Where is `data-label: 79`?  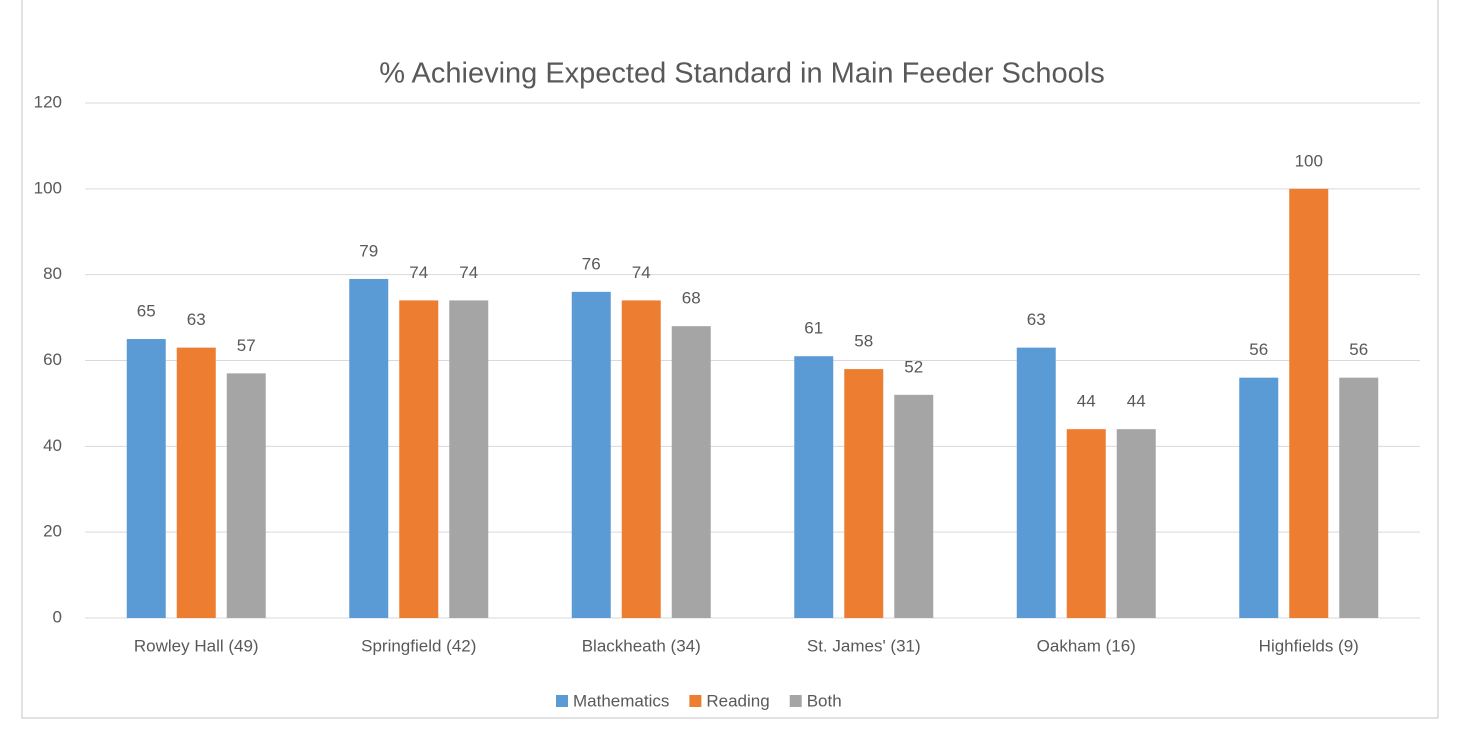 data-label: 79 is located at coordinates (368, 250).